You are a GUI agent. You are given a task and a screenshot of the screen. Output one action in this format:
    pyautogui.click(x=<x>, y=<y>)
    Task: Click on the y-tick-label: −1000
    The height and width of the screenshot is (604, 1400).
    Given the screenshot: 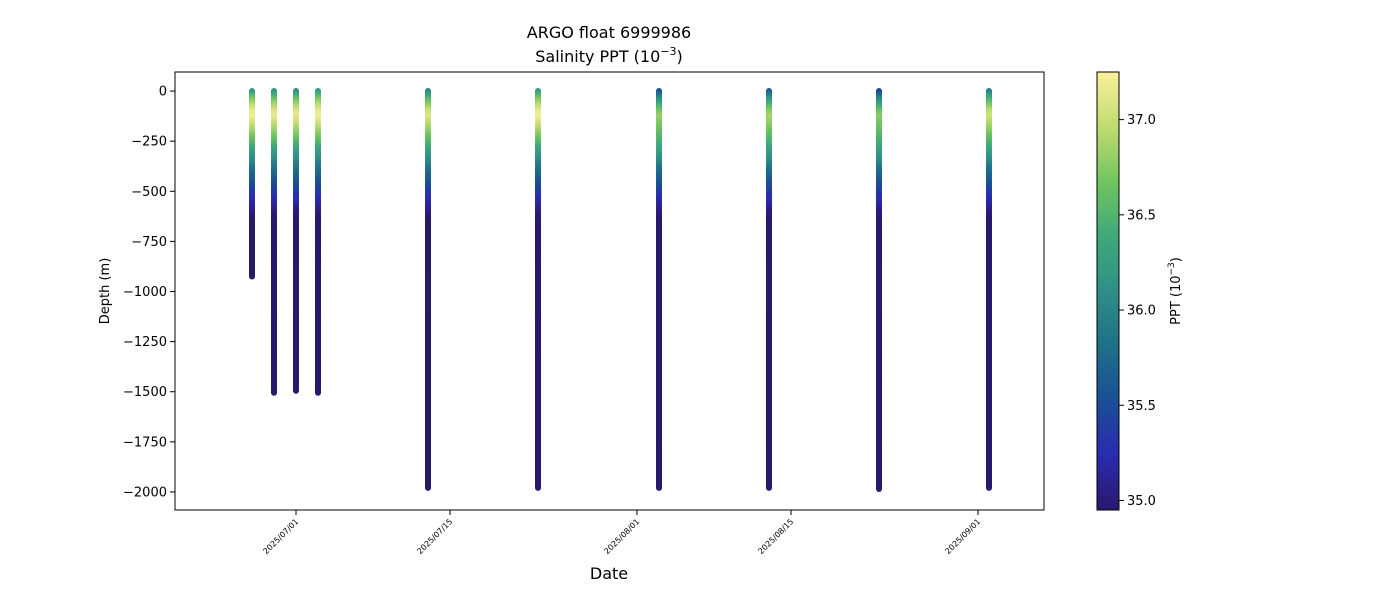 What is the action you would take?
    pyautogui.click(x=145, y=292)
    